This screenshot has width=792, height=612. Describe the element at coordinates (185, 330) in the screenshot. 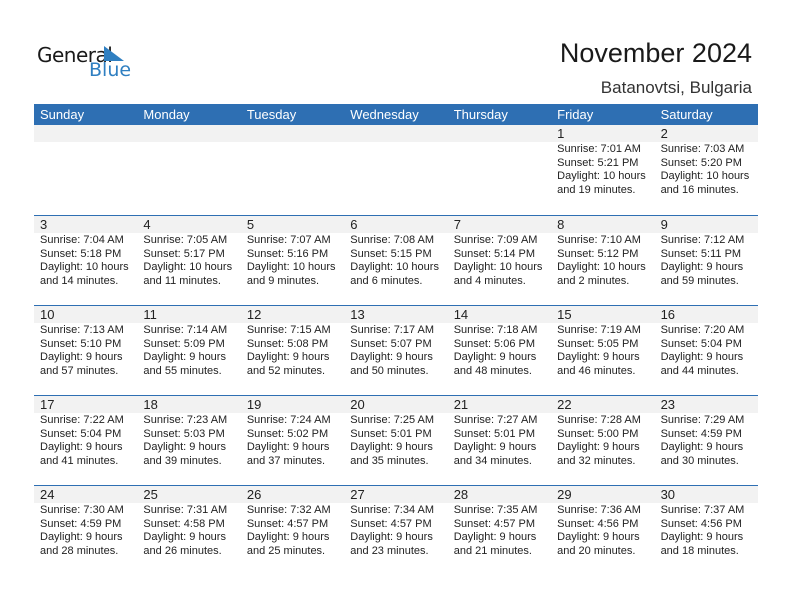

I see `sunrise-text: Sunrise: 7:14 AM` at that location.